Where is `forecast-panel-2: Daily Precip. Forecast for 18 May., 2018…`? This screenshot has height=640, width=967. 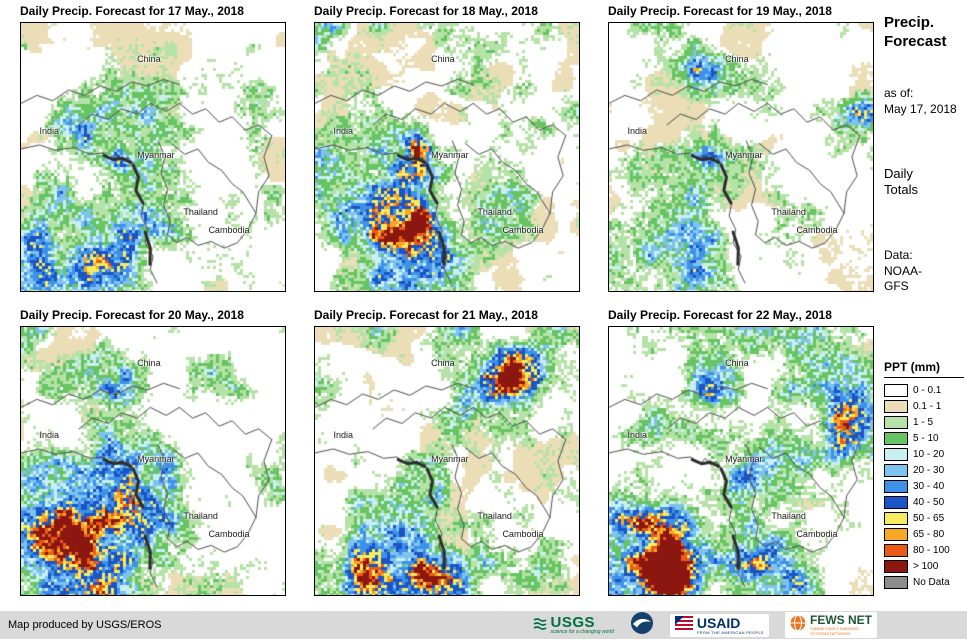
forecast-panel-2: Daily Precip. Forecast for 18 May., 2018… is located at coordinates (447, 148).